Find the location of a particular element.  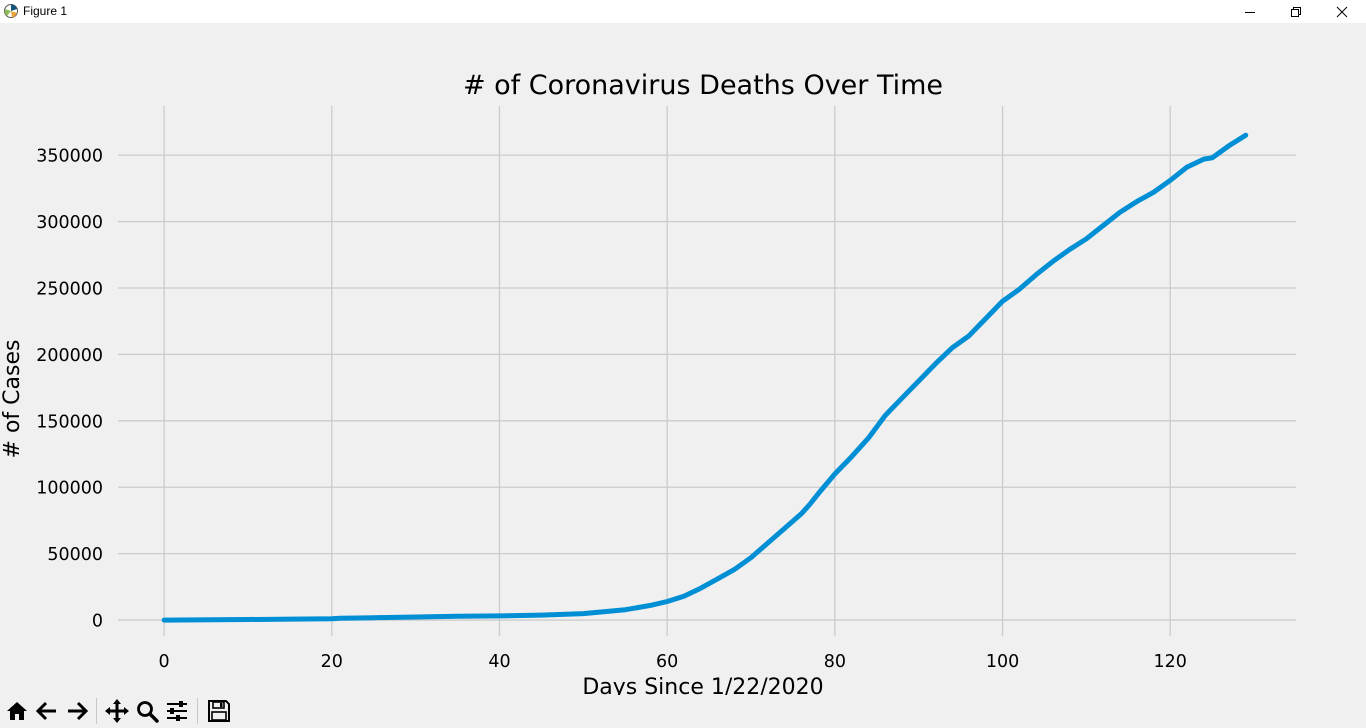

y-tick-label: 250000 is located at coordinates (69, 289).